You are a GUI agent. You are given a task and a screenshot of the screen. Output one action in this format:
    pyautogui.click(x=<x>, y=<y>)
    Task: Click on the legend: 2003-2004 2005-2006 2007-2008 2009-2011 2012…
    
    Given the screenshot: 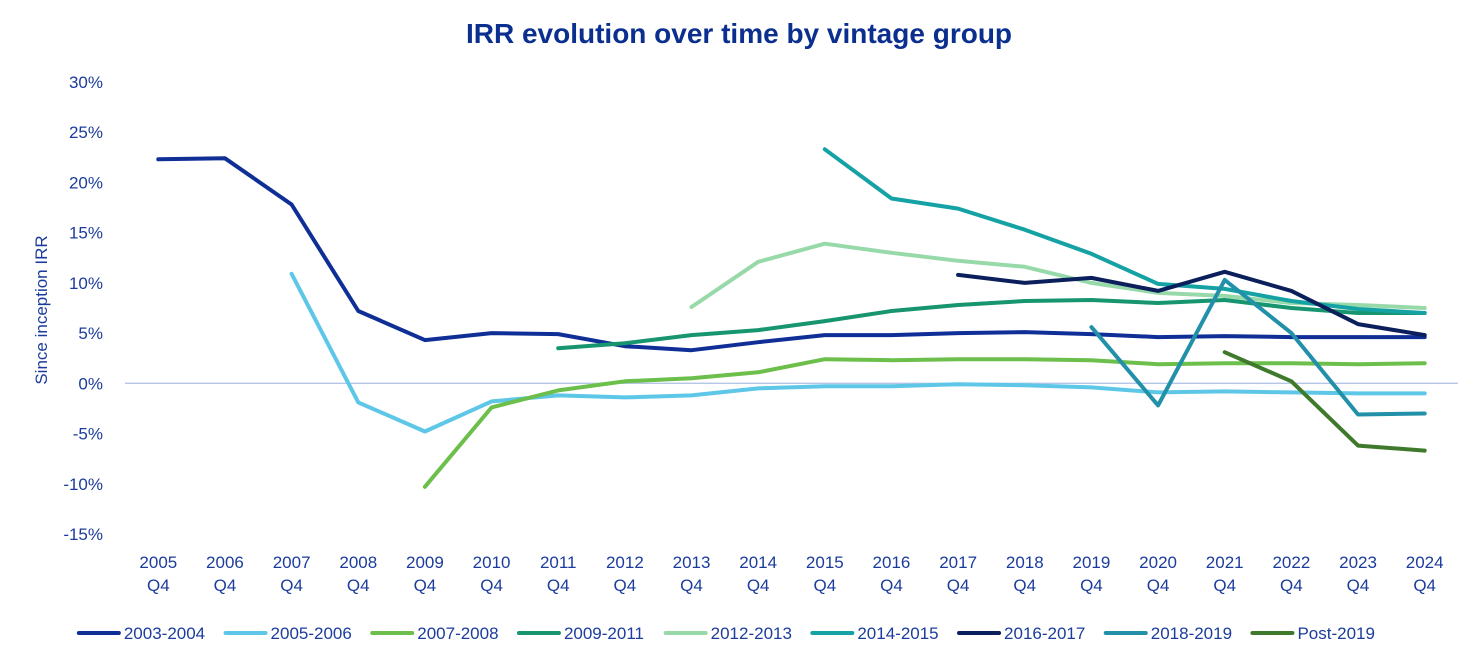 What is the action you would take?
    pyautogui.click(x=725, y=633)
    